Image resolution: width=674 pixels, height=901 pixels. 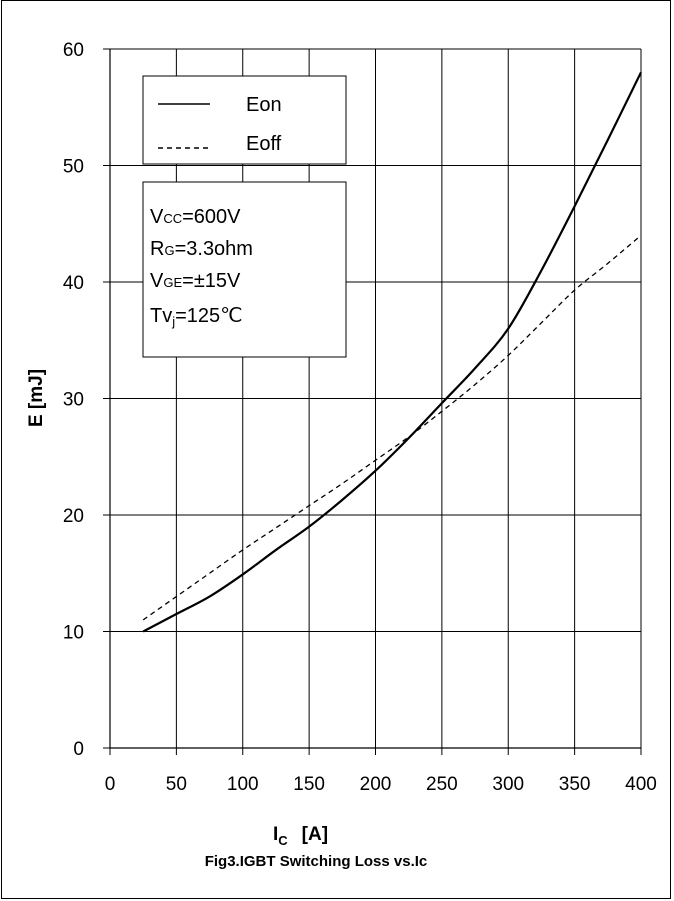 What do you see at coordinates (201, 249) in the screenshot?
I see `condition-rg: RG=3.3ohm` at bounding box center [201, 249].